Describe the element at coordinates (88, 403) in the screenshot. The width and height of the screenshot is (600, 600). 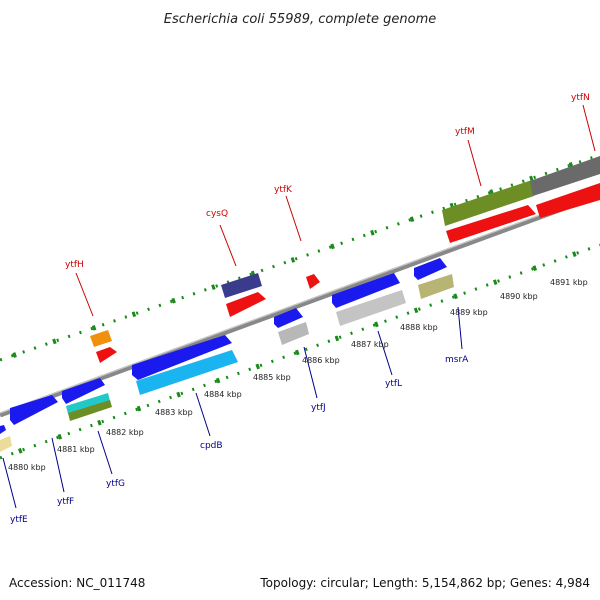
I see `gene-ytfG-cyan` at that location.